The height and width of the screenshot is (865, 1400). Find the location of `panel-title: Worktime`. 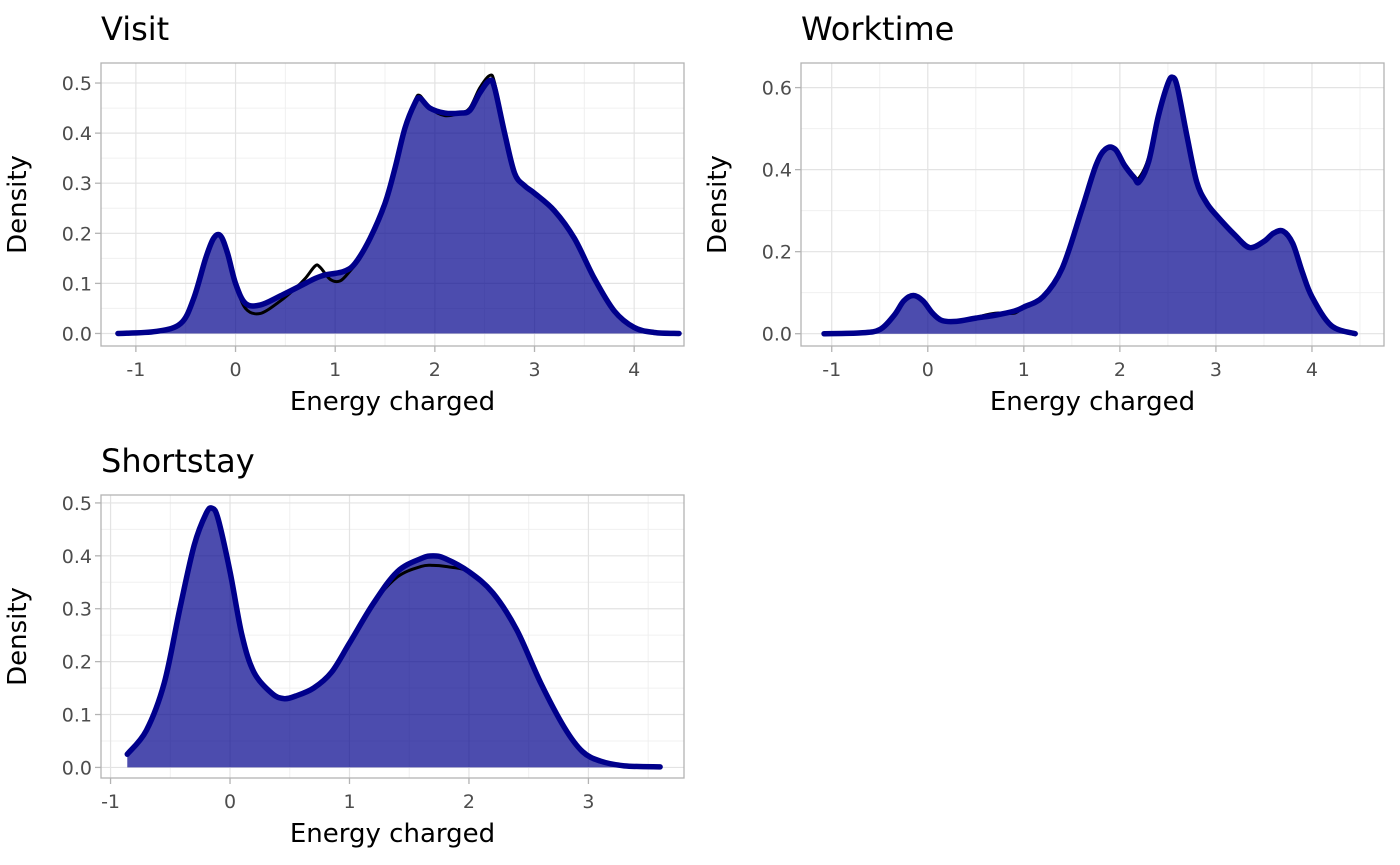

panel-title: Worktime is located at coordinates (877, 29).